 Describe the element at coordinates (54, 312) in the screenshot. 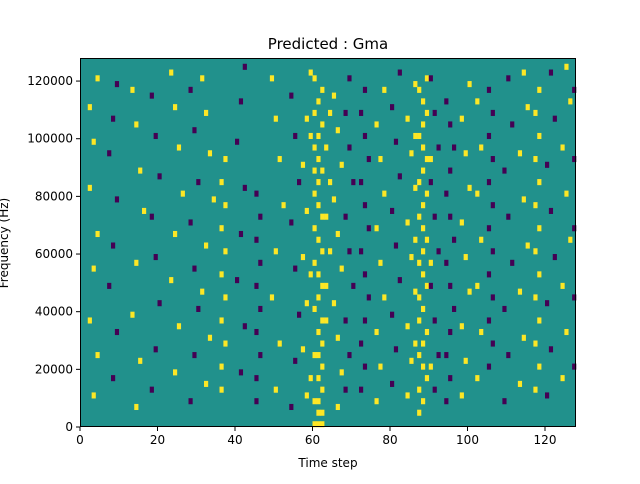

I see `y-tick-label: 40000` at that location.